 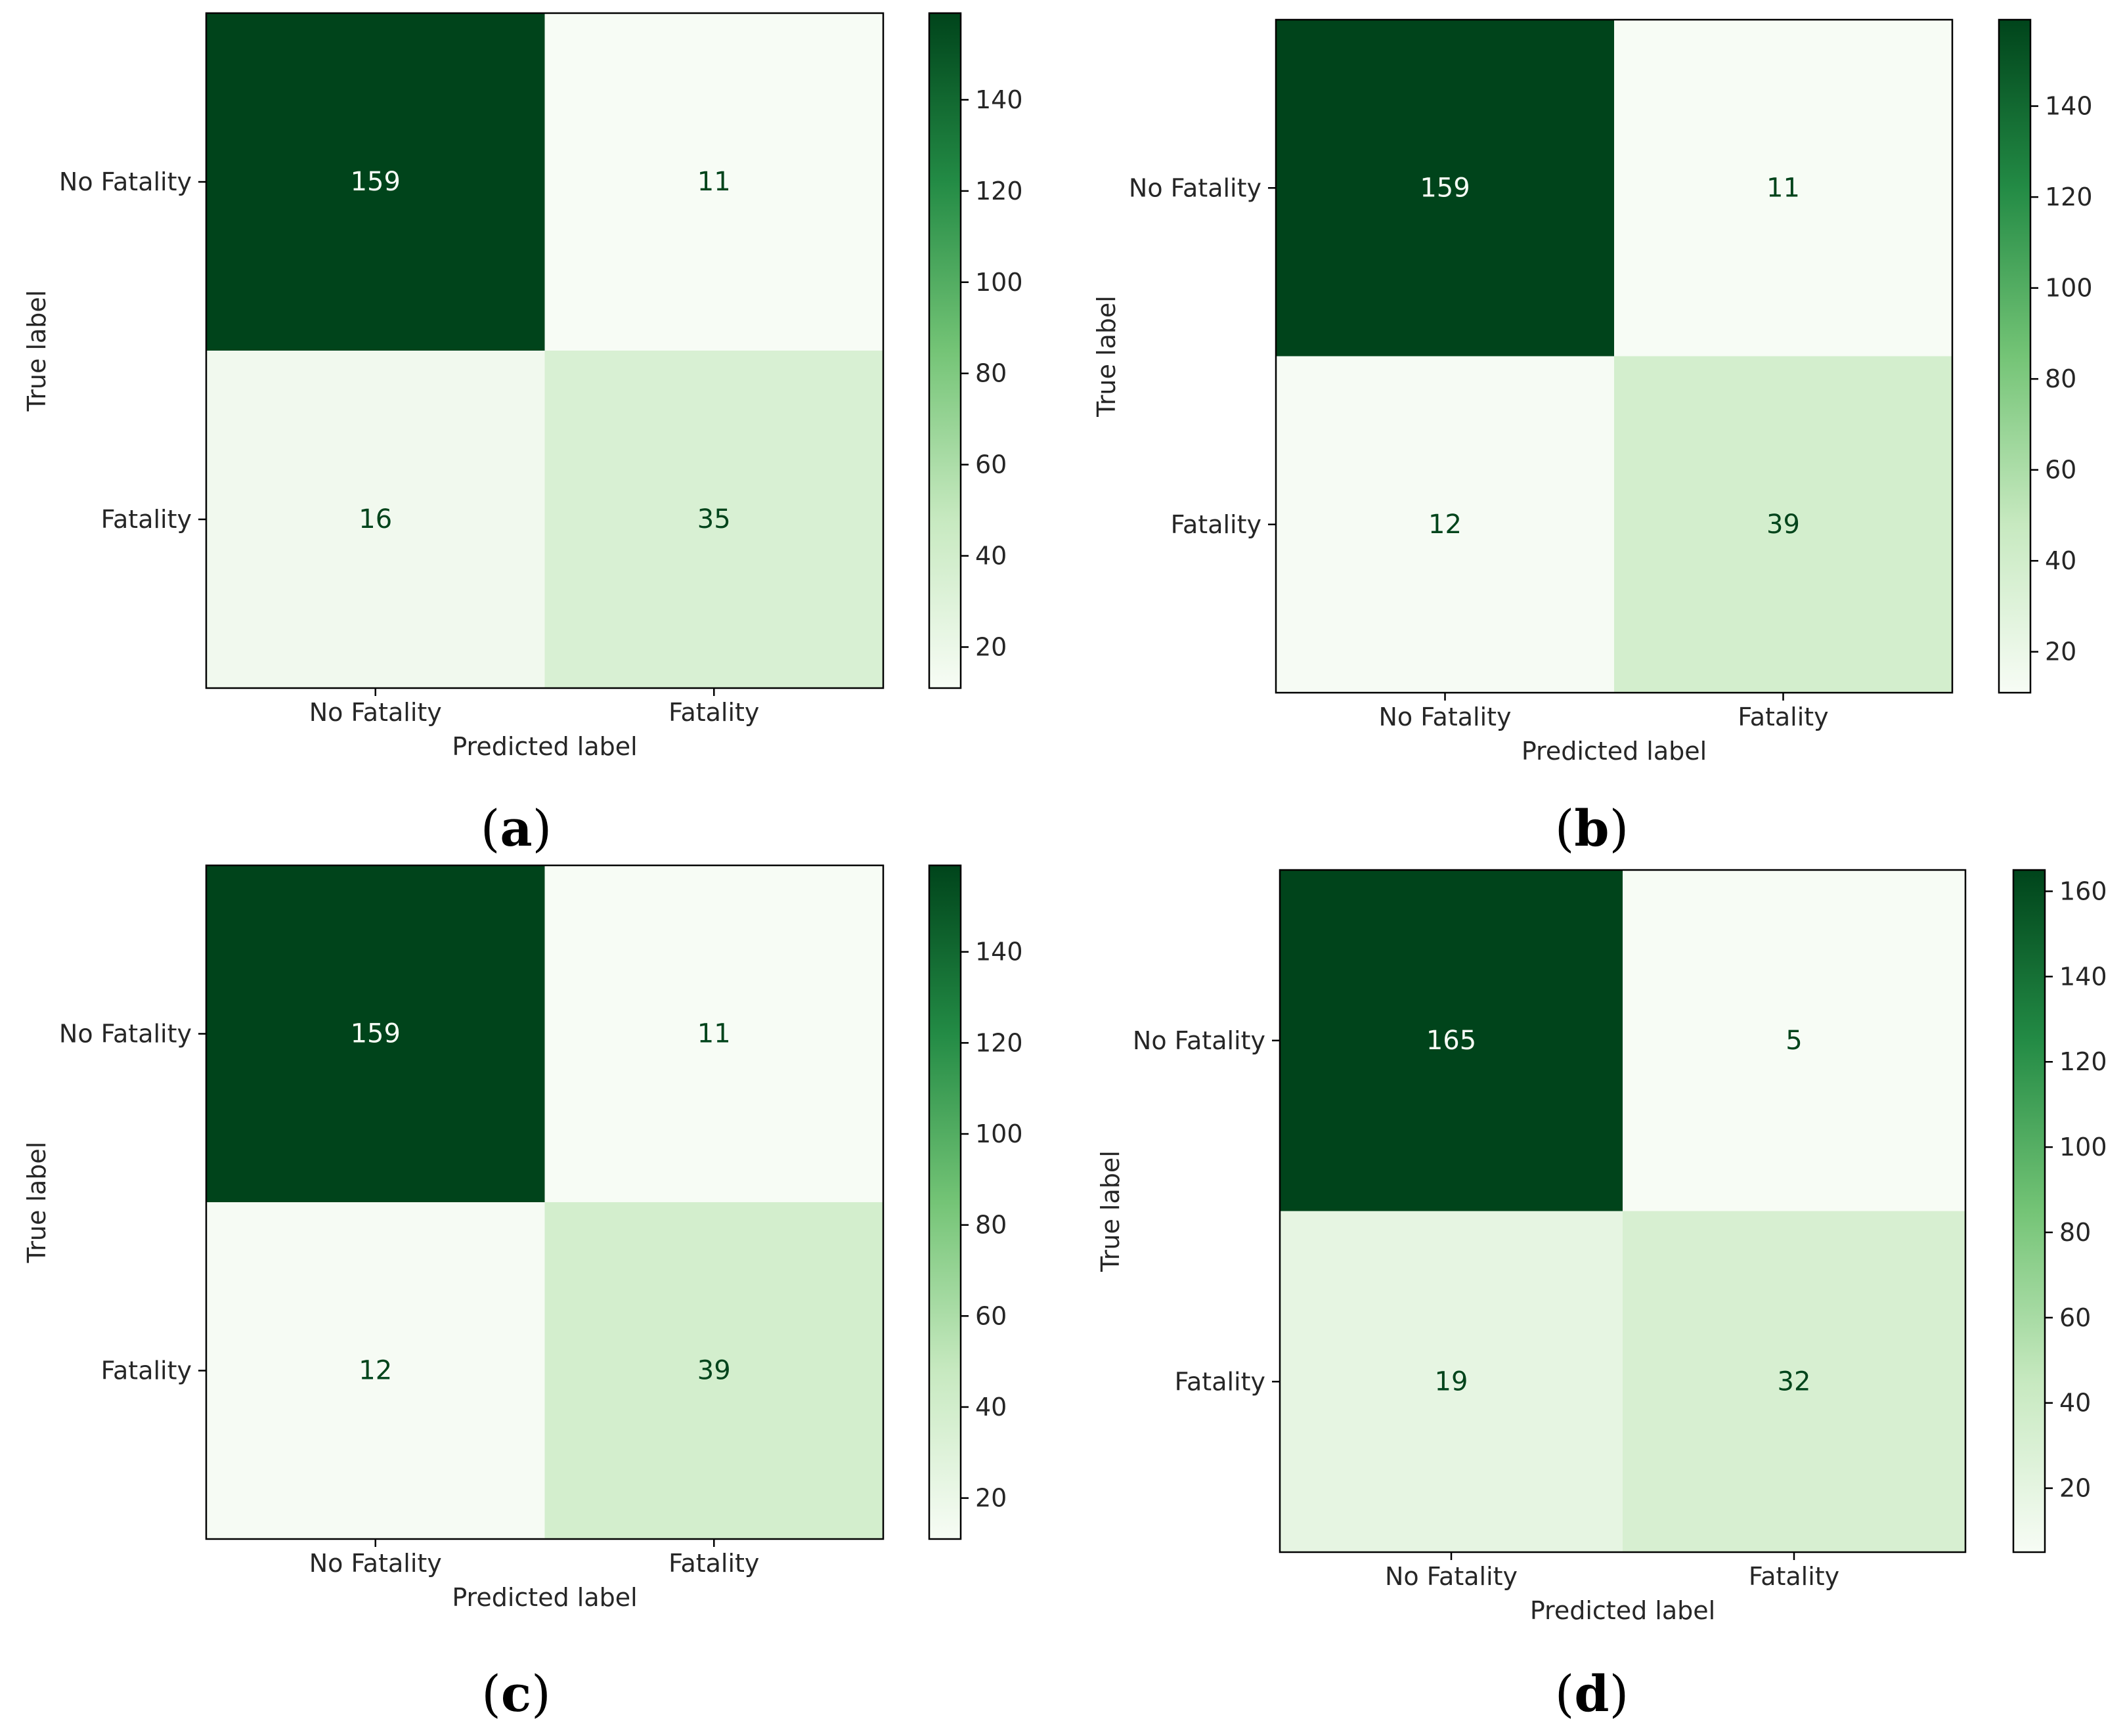 I want to click on cell-value-label: 19, so click(x=1451, y=1381).